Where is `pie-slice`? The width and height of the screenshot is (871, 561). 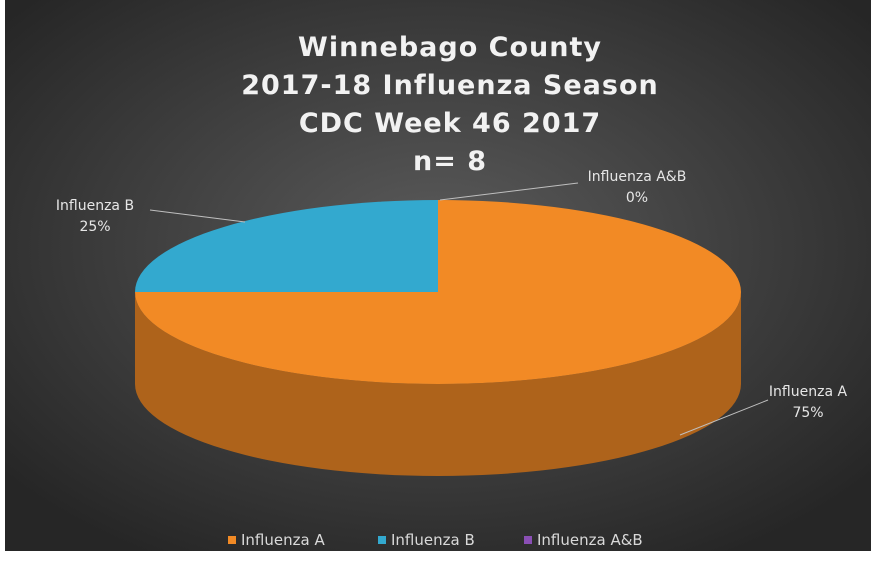 pie-slice is located at coordinates (286, 246).